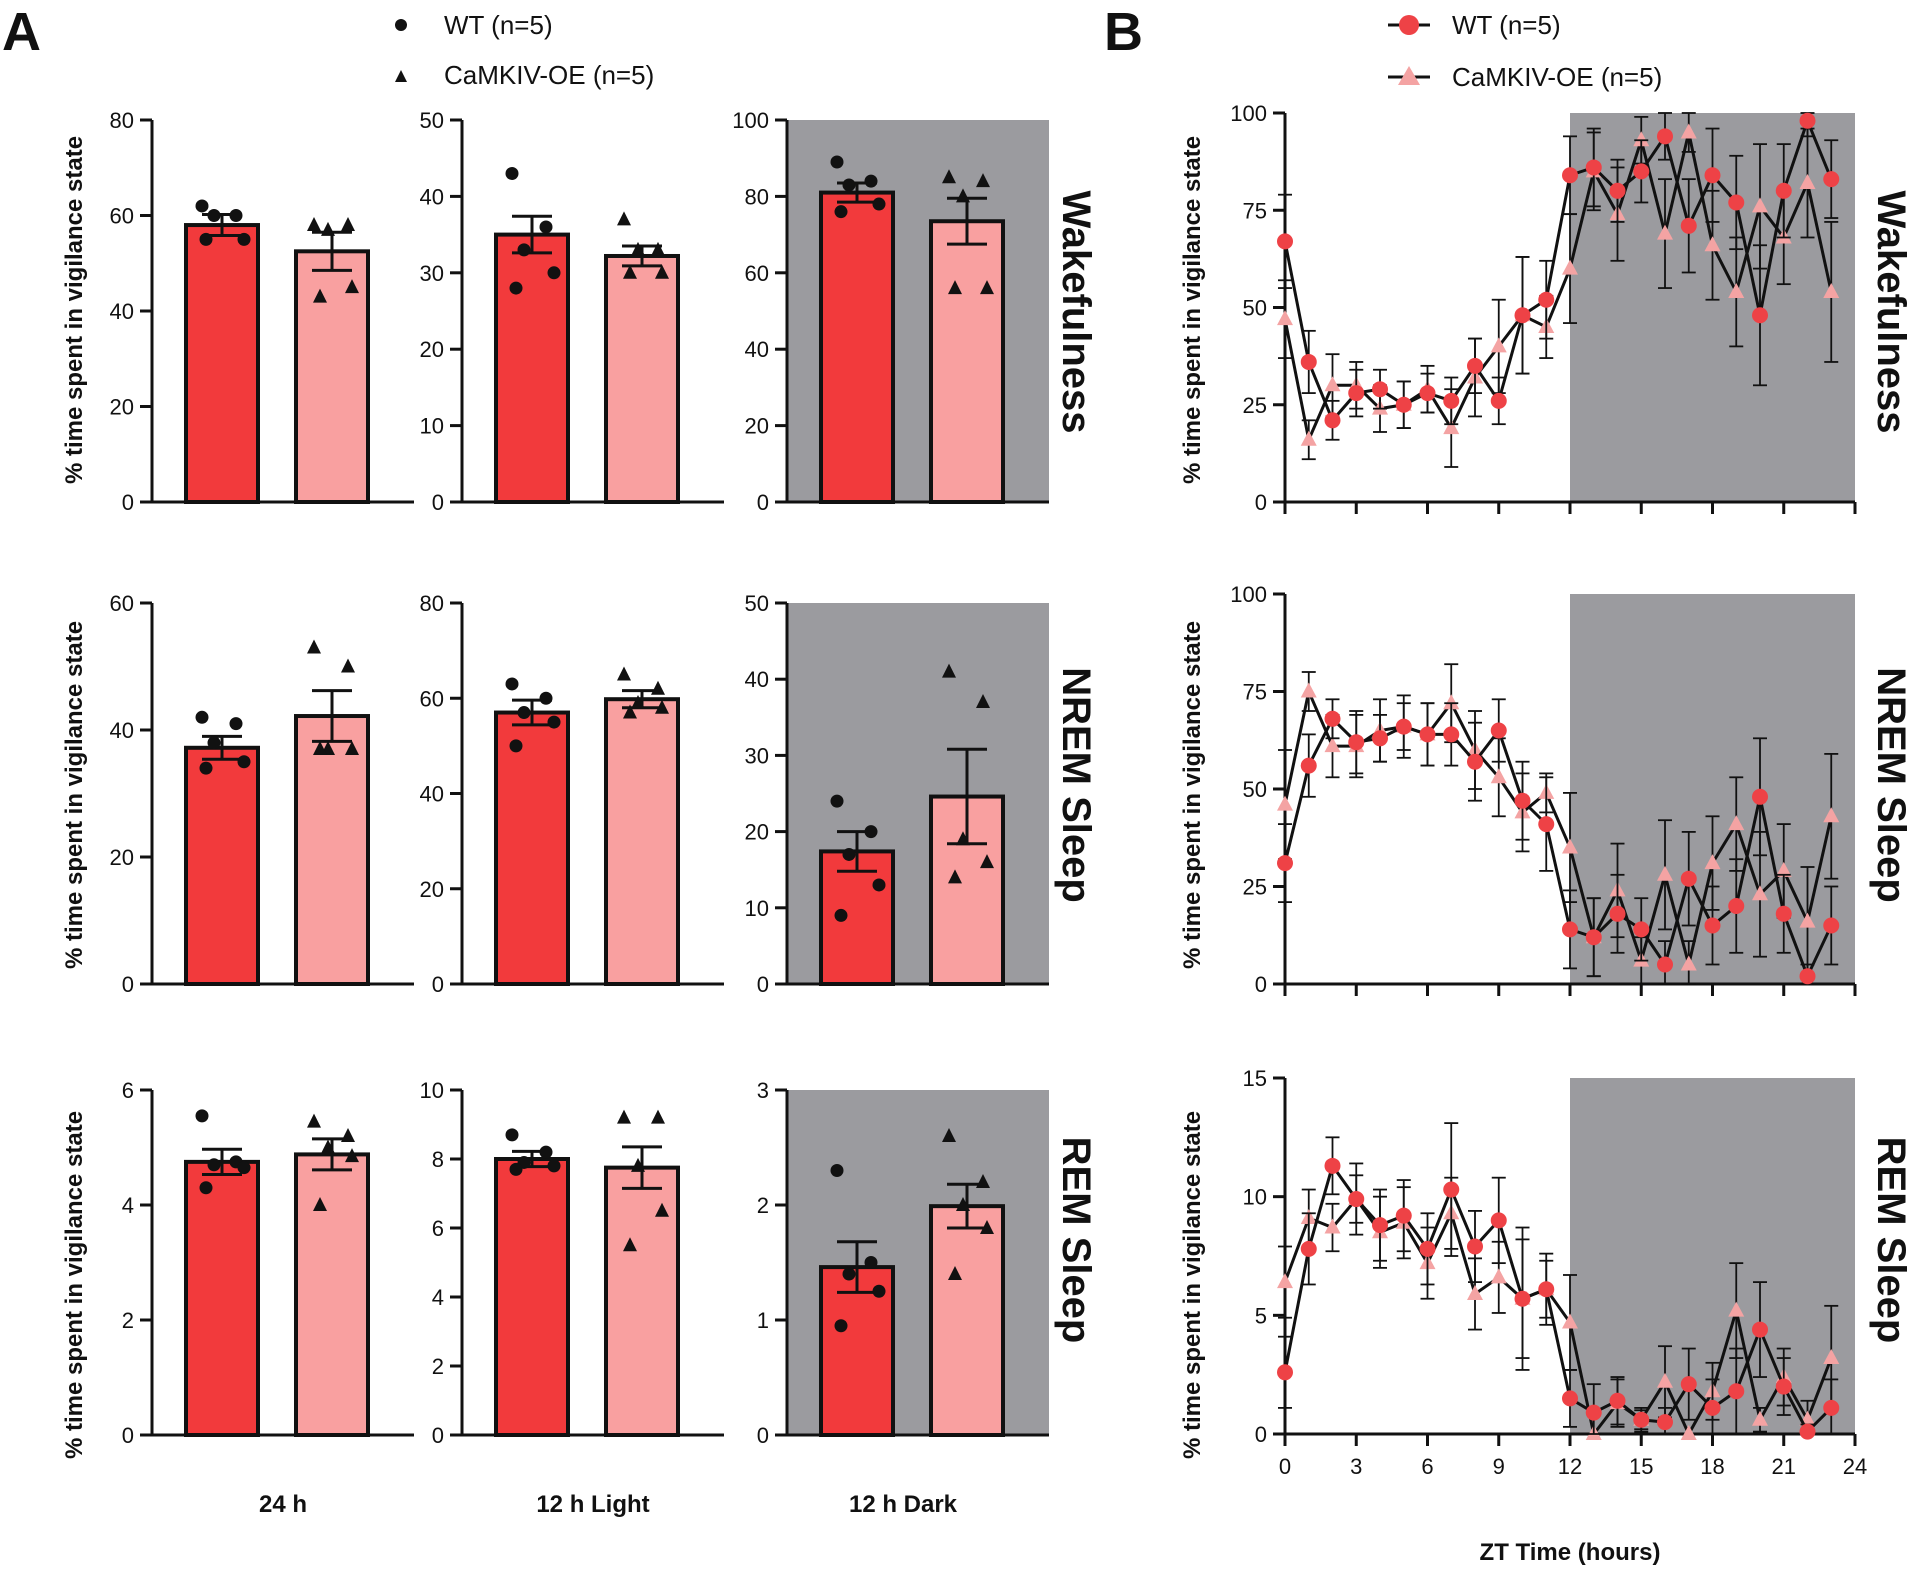  I want to click on line-chart-b-nrem-sleep: 0 25 50 75 100, so click(1543, 789).